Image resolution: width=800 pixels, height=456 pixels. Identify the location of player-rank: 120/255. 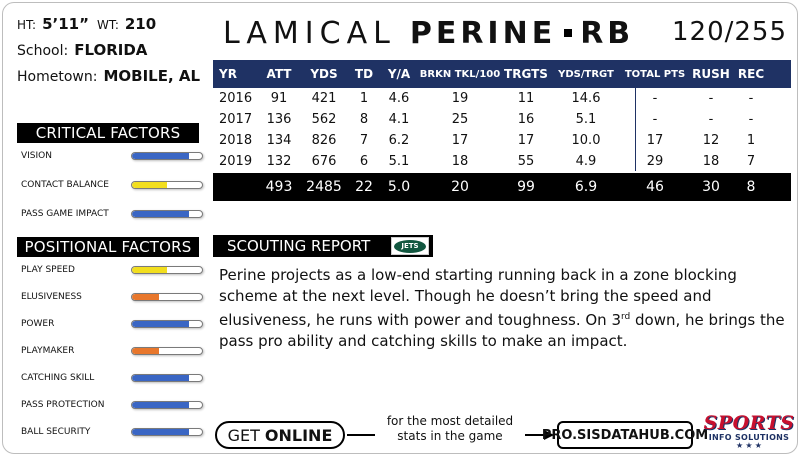
(729, 32).